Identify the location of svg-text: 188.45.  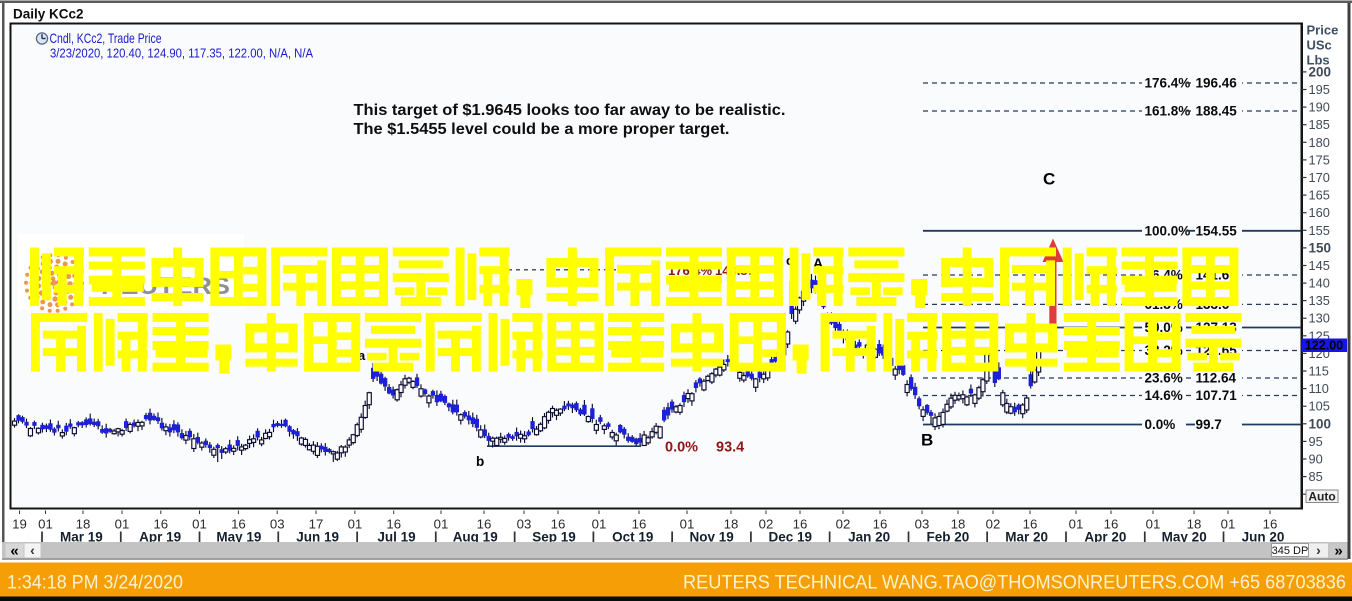
(1217, 111).